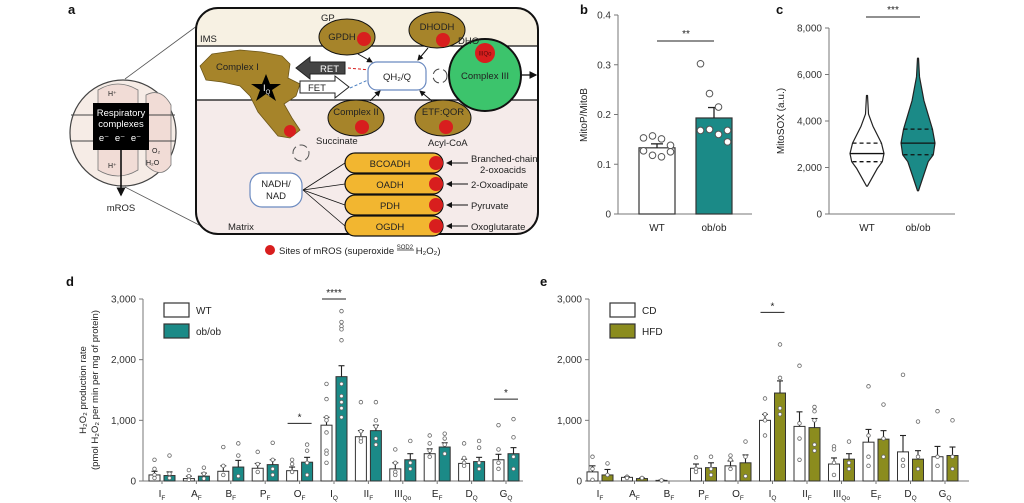 This screenshot has height=503, width=1024. I want to click on legend-label: CD, so click(649, 311).